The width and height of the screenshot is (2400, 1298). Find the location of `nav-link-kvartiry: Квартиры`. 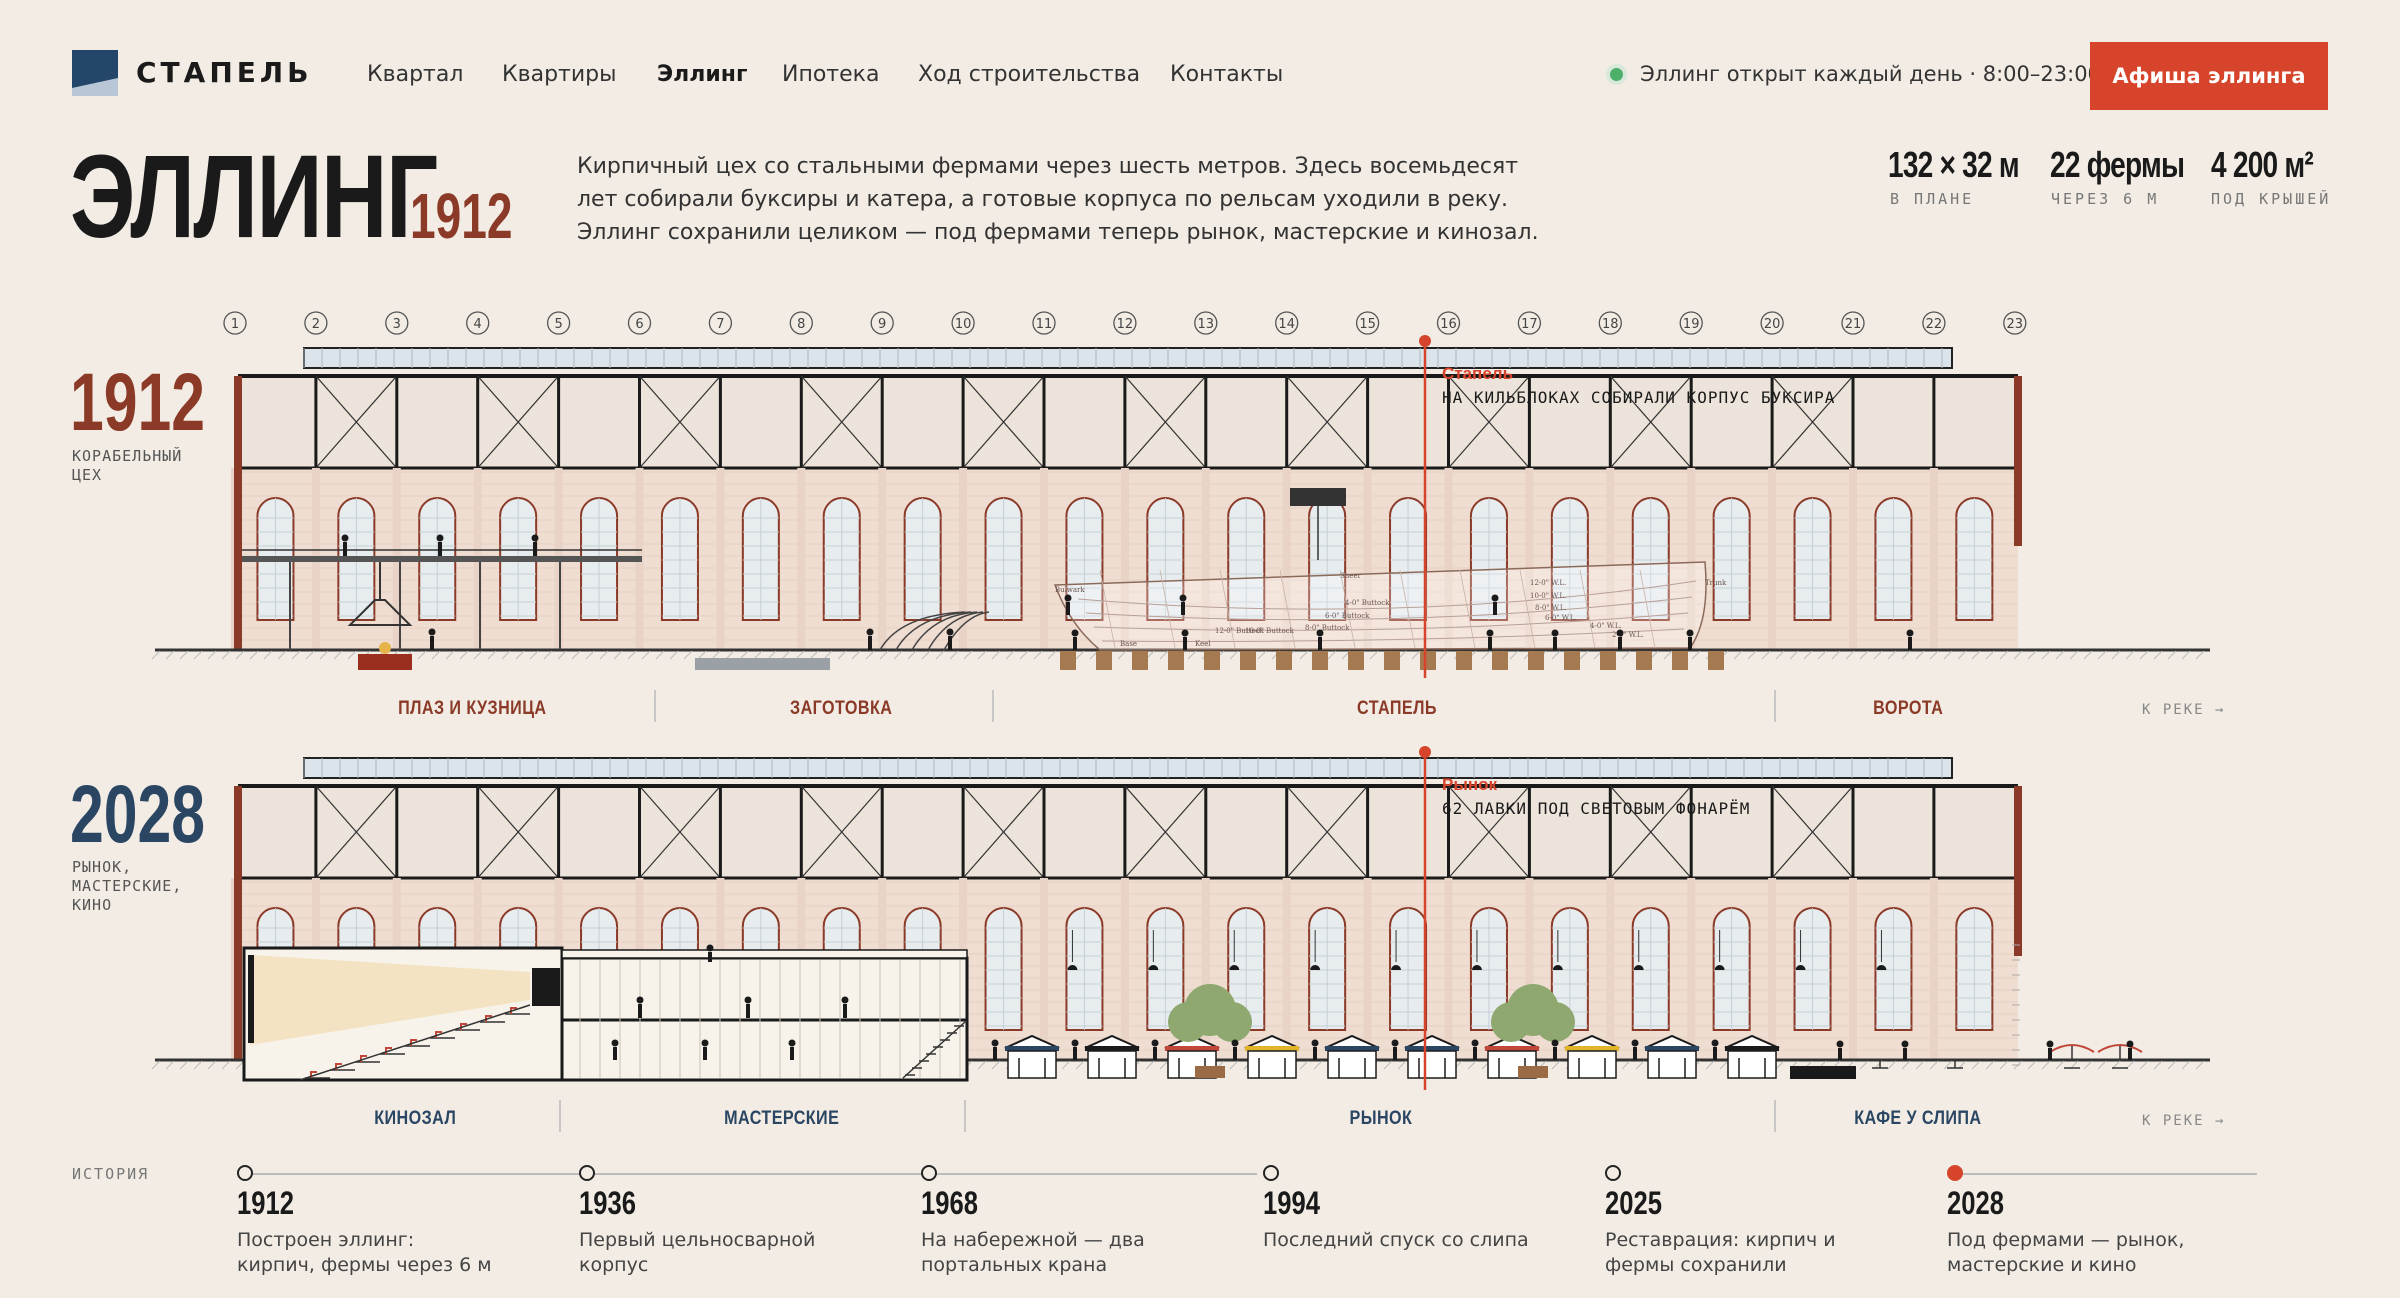

nav-link-kvartiry: Квартиры is located at coordinates (559, 74).